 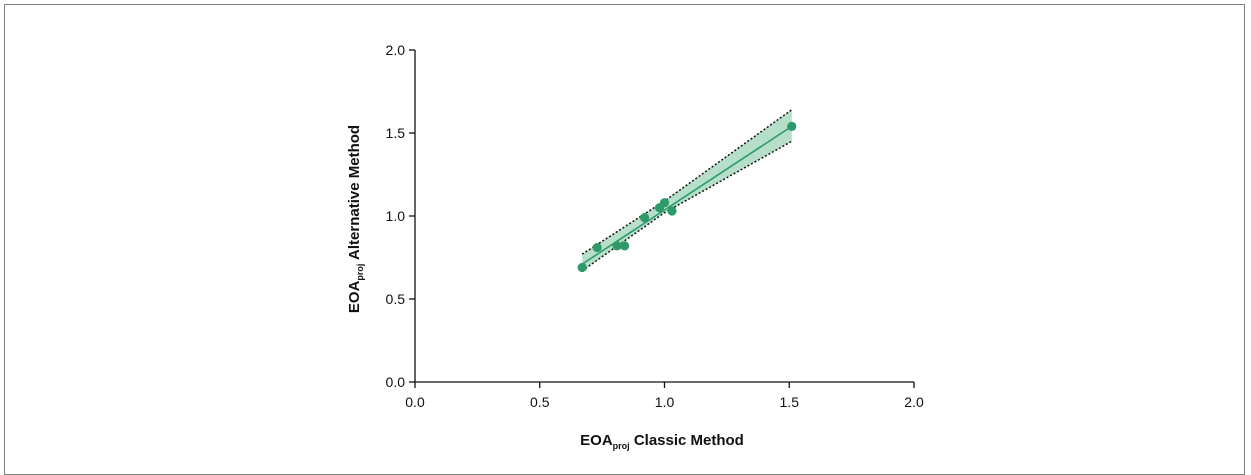 What do you see at coordinates (396, 299) in the screenshot?
I see `y-tick-label-1: 0.5` at bounding box center [396, 299].